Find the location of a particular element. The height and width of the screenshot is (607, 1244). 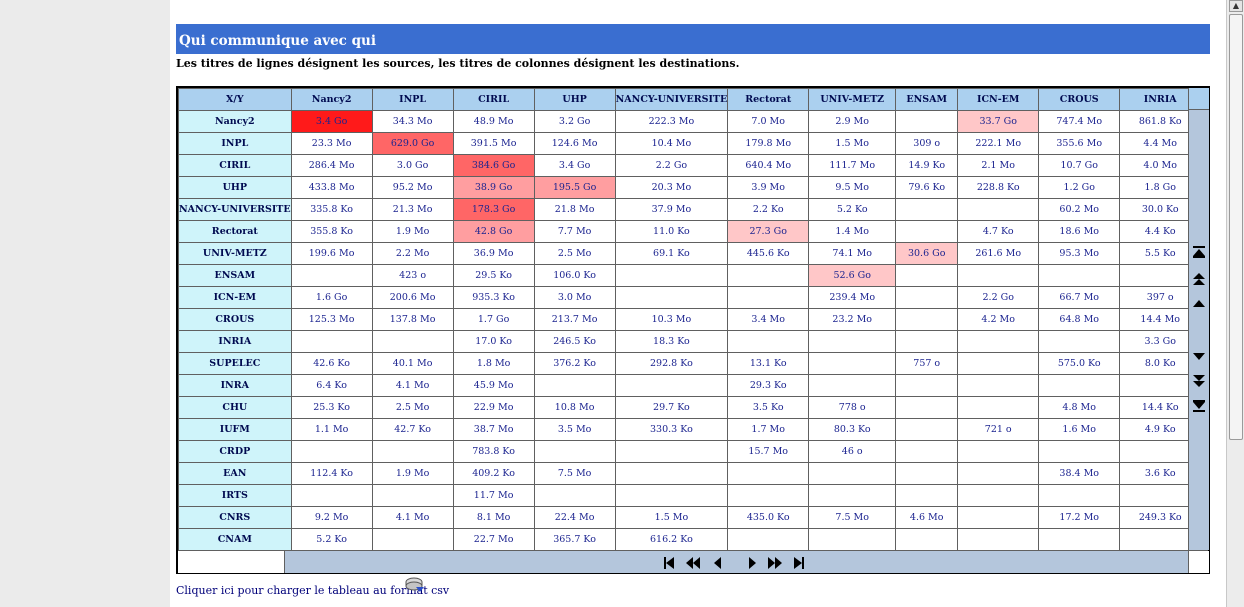

window-scrollbar: ▲ is located at coordinates (1235, 303).